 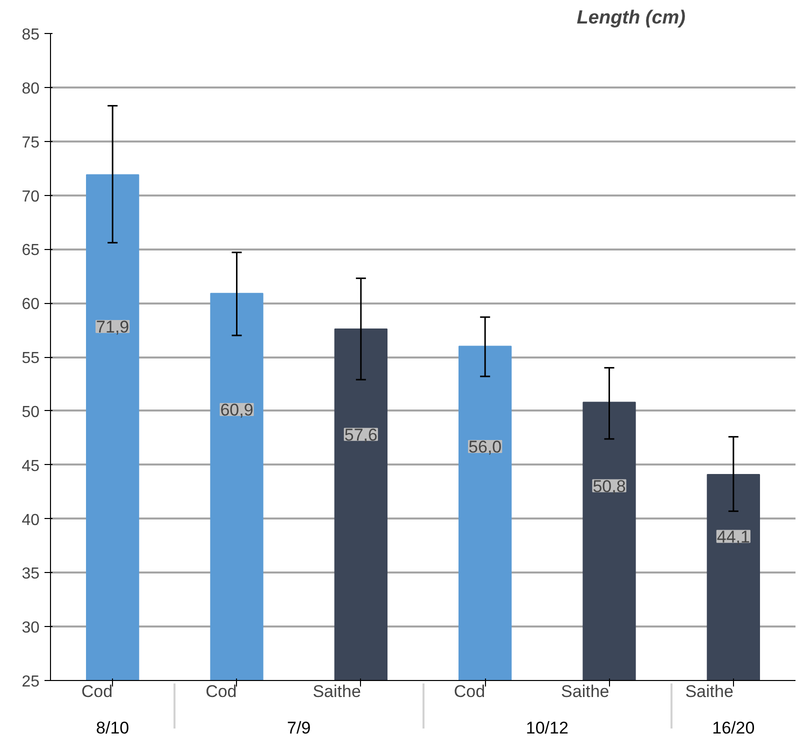 I want to click on data-label: 56,0, so click(x=485, y=447).